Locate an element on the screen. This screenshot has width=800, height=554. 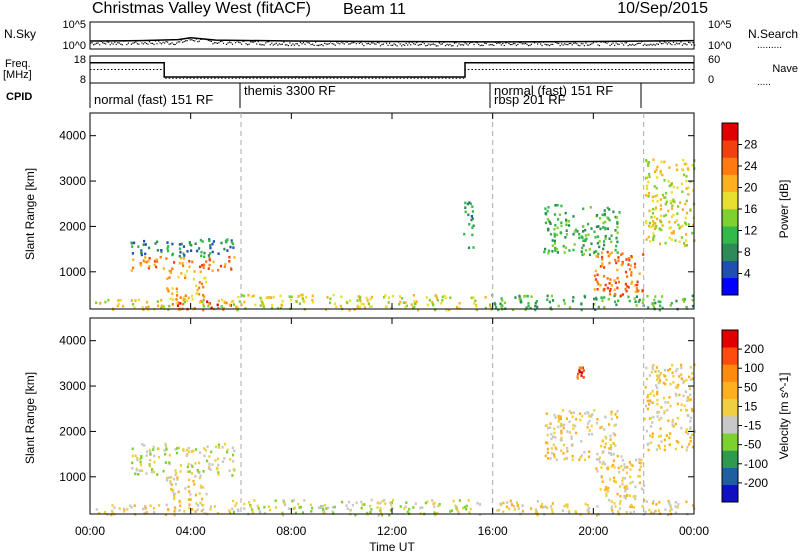
power-colorbar-swatch is located at coordinates (730, 286).